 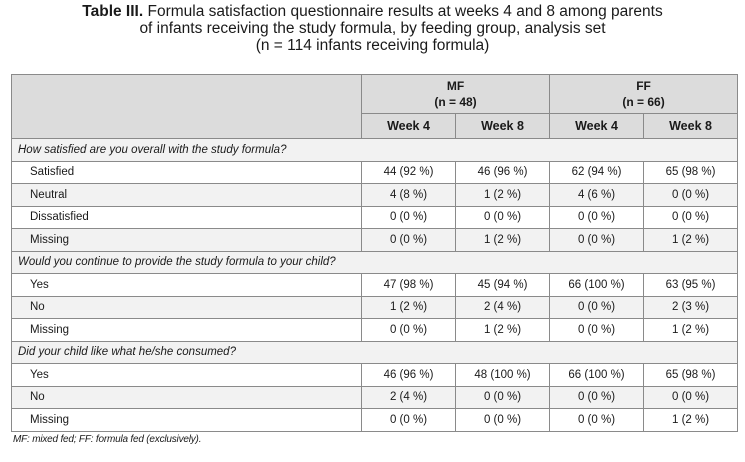 I want to click on caption-label: Table III., so click(x=113, y=11).